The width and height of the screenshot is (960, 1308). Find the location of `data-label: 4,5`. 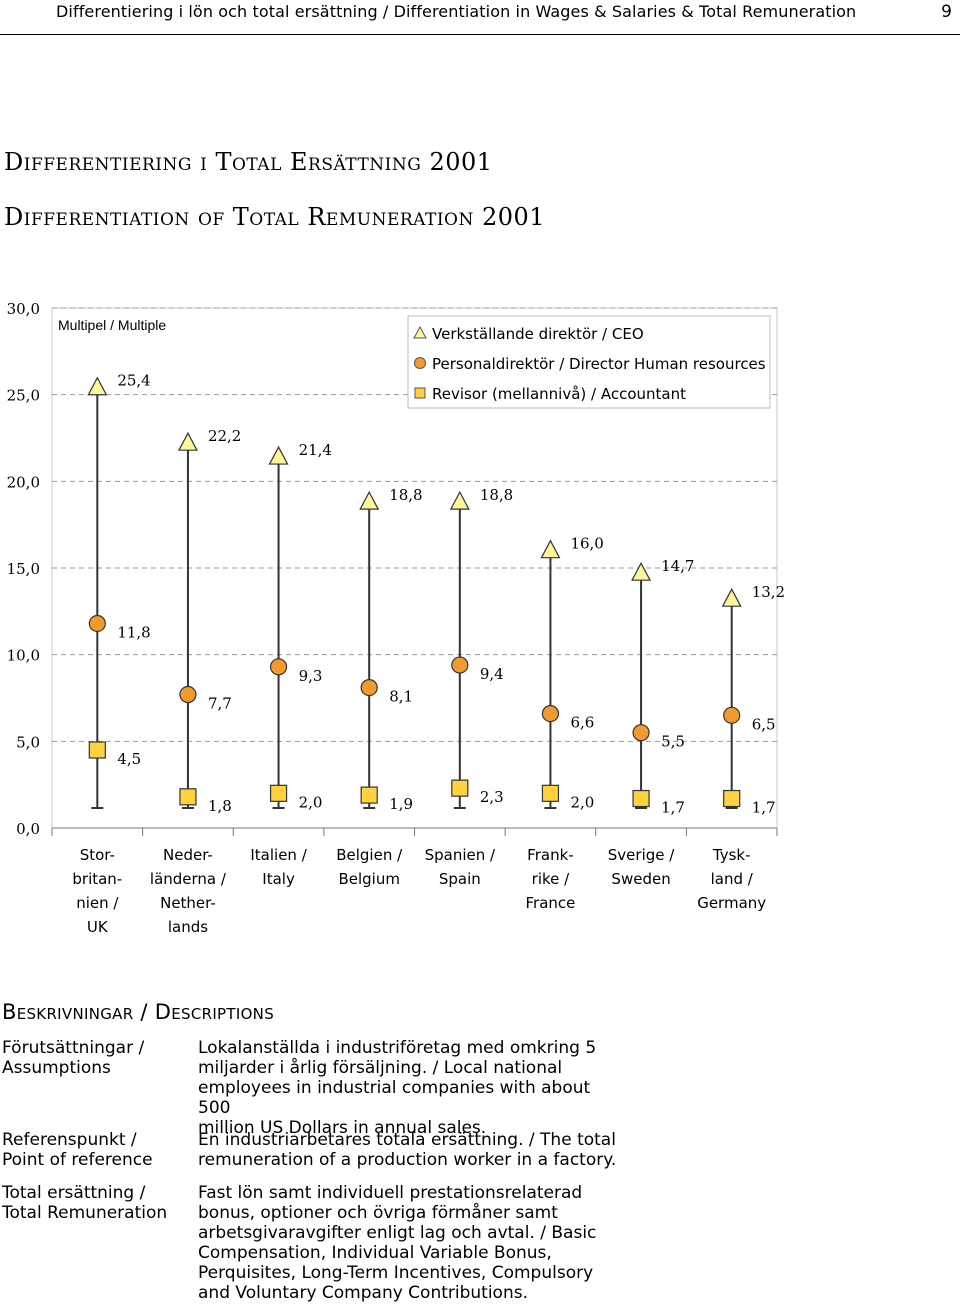

data-label: 4,5 is located at coordinates (129, 759).